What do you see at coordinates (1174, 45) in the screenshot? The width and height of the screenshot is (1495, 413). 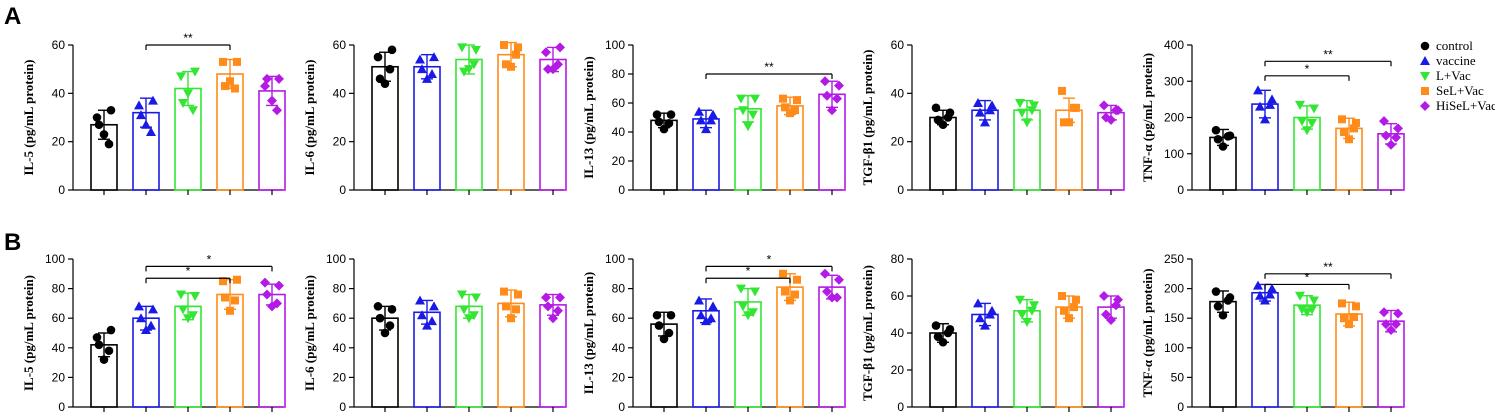 I see `y-tick-label: 400` at bounding box center [1174, 45].